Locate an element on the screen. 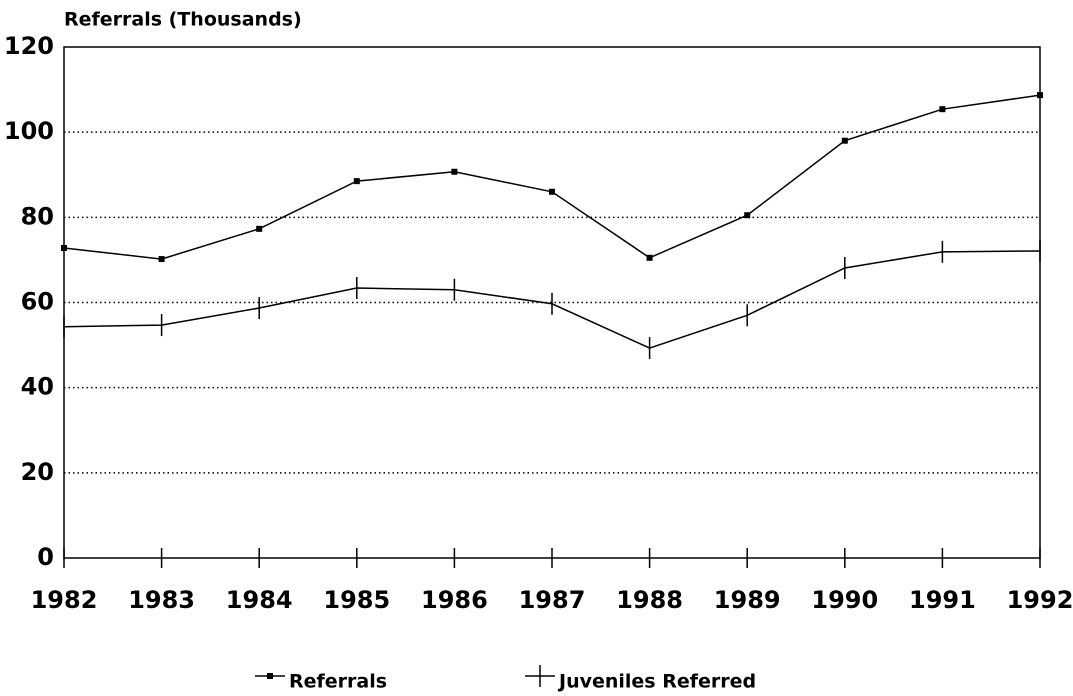 This screenshot has width=1073, height=696. legend-label: Juveniles Referred is located at coordinates (656, 682).